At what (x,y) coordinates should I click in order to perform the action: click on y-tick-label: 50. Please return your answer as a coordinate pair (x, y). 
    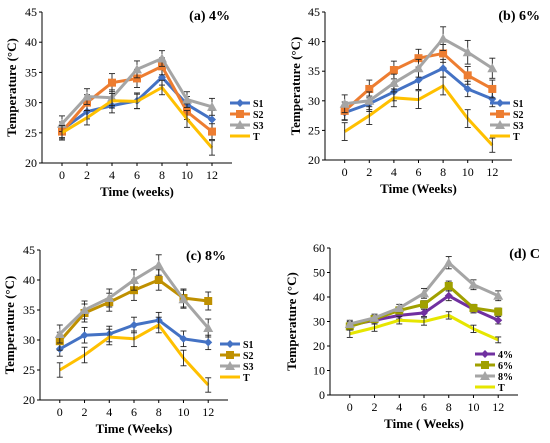
    Looking at the image, I should click on (319, 273).